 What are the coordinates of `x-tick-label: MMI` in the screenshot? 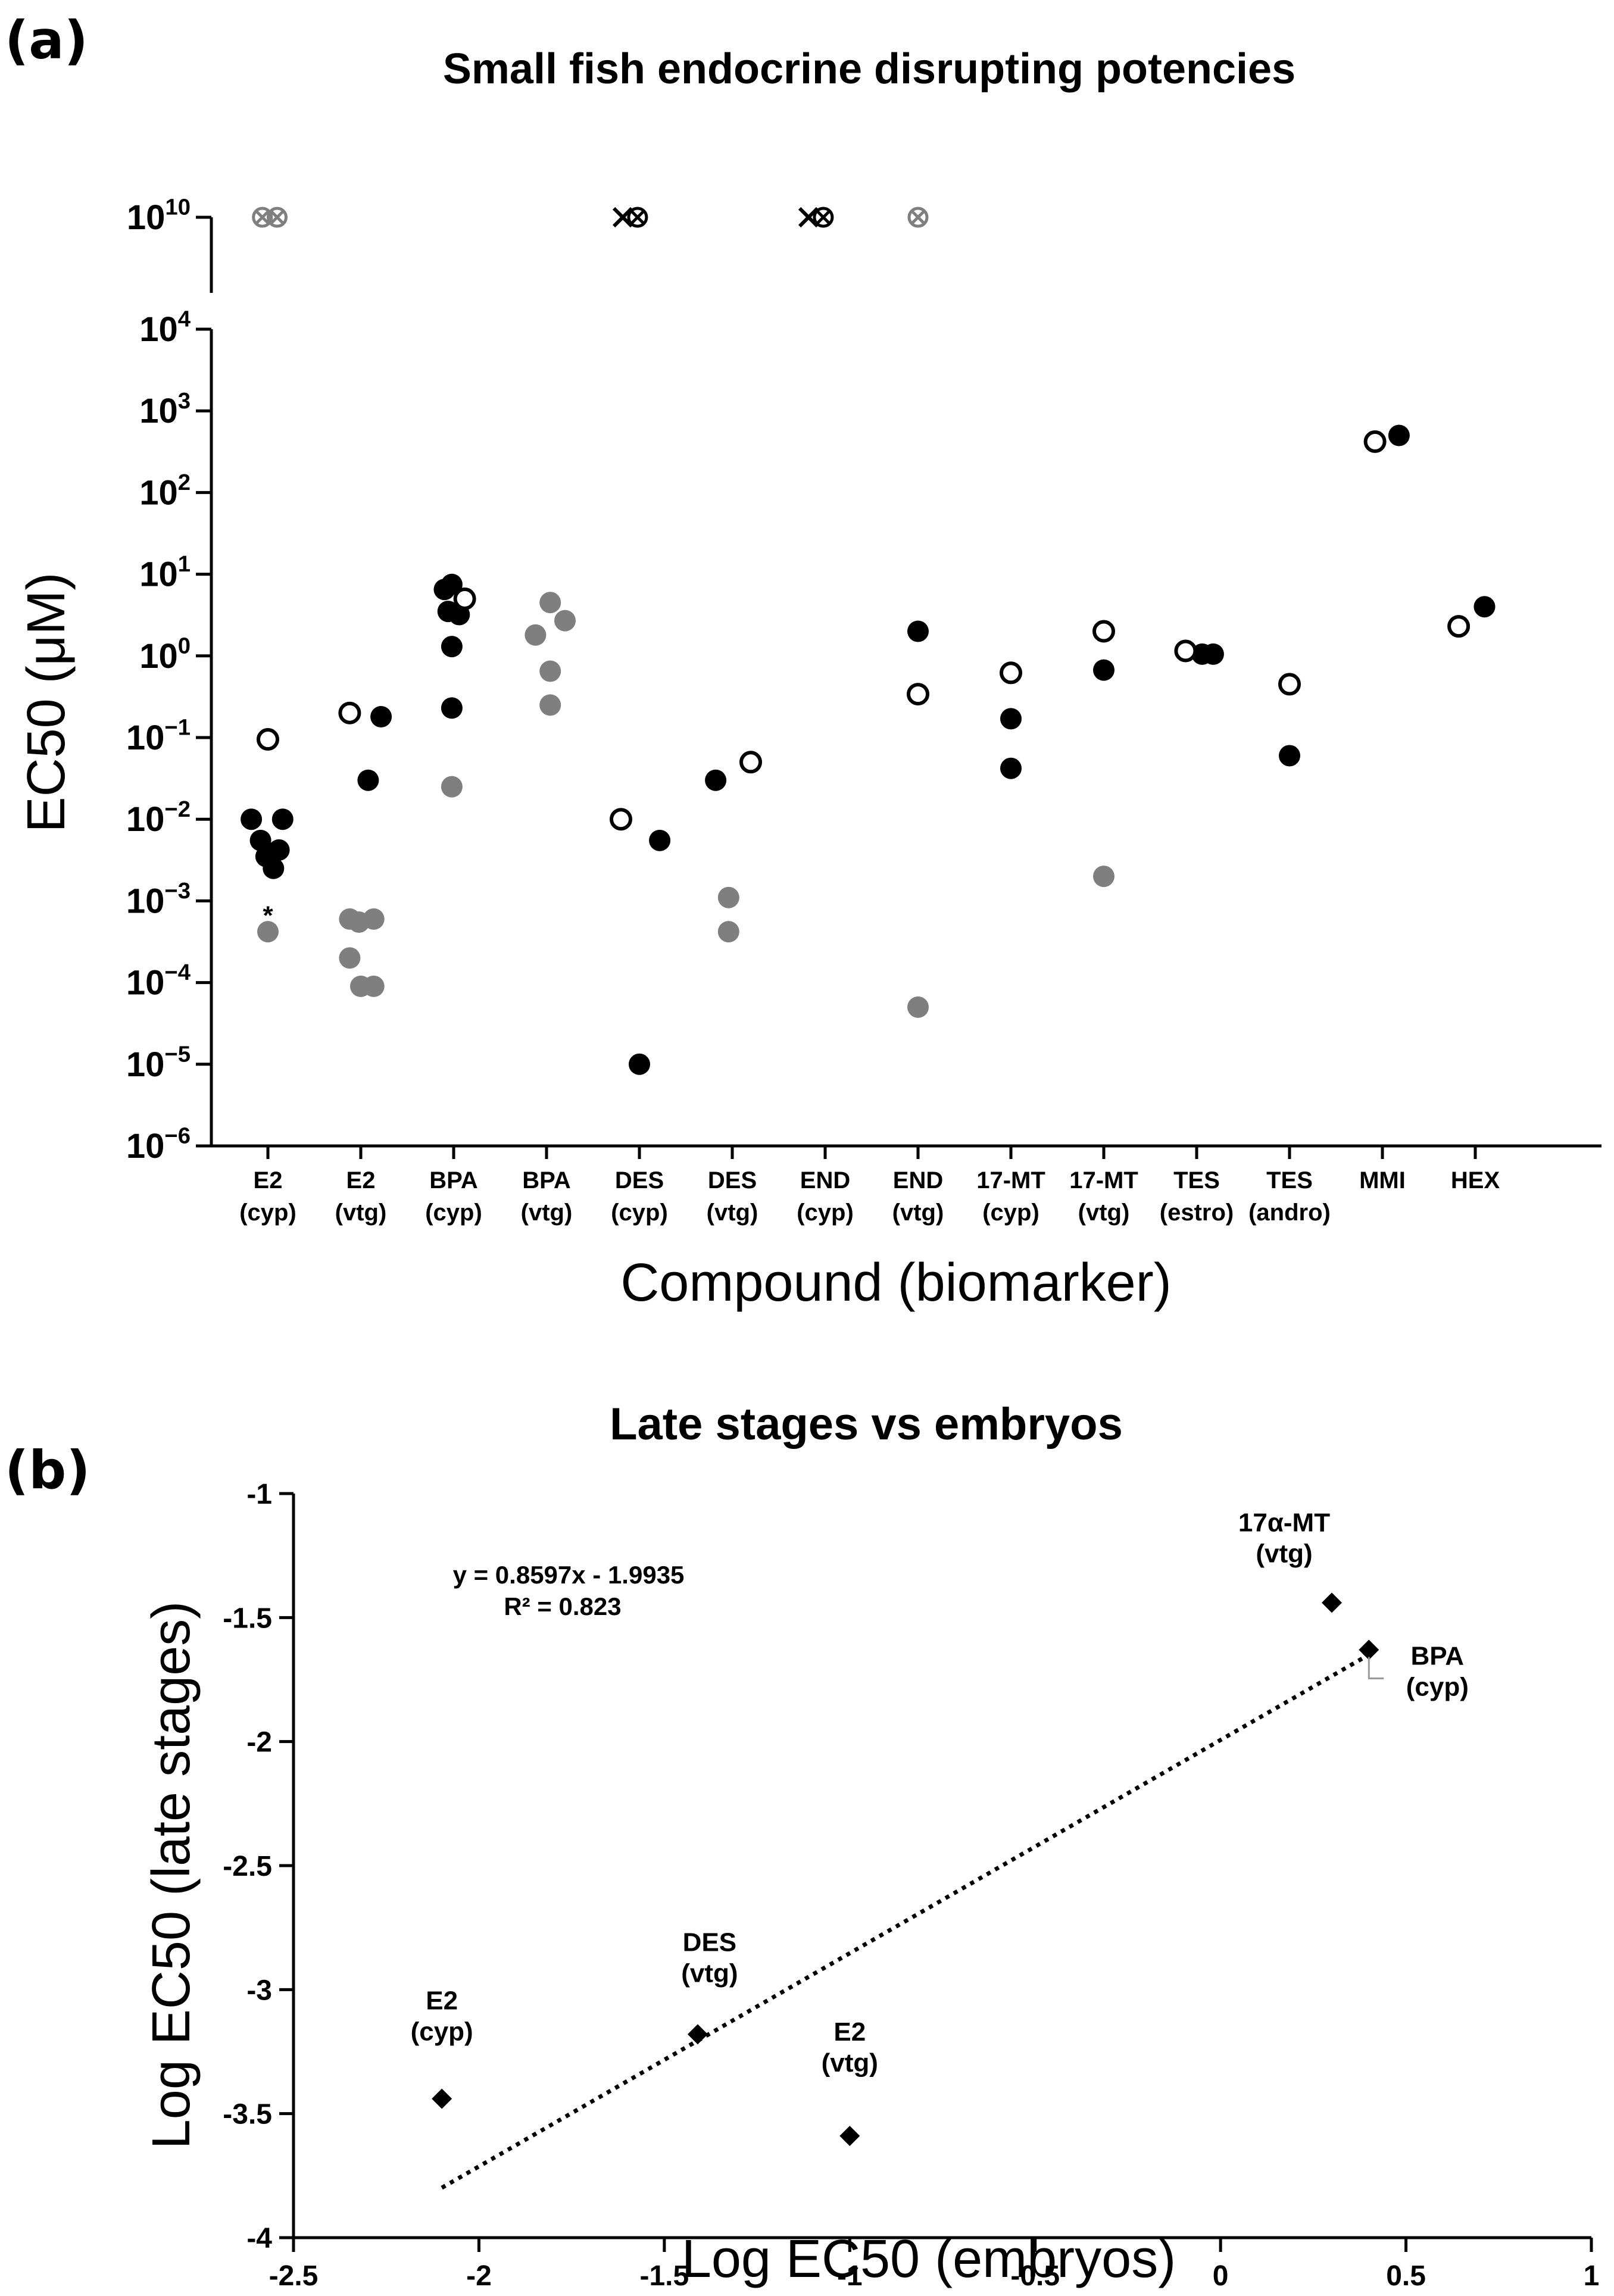 It's located at (1382, 1180).